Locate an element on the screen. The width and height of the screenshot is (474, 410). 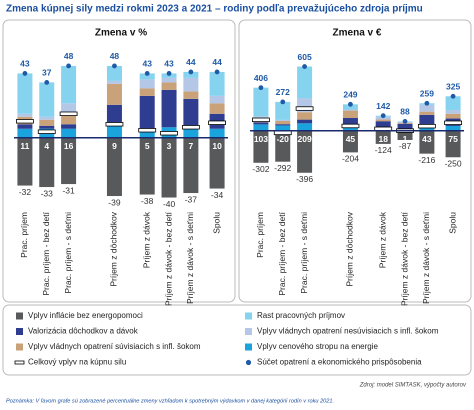
sum-label: 249 is located at coordinates (350, 95).